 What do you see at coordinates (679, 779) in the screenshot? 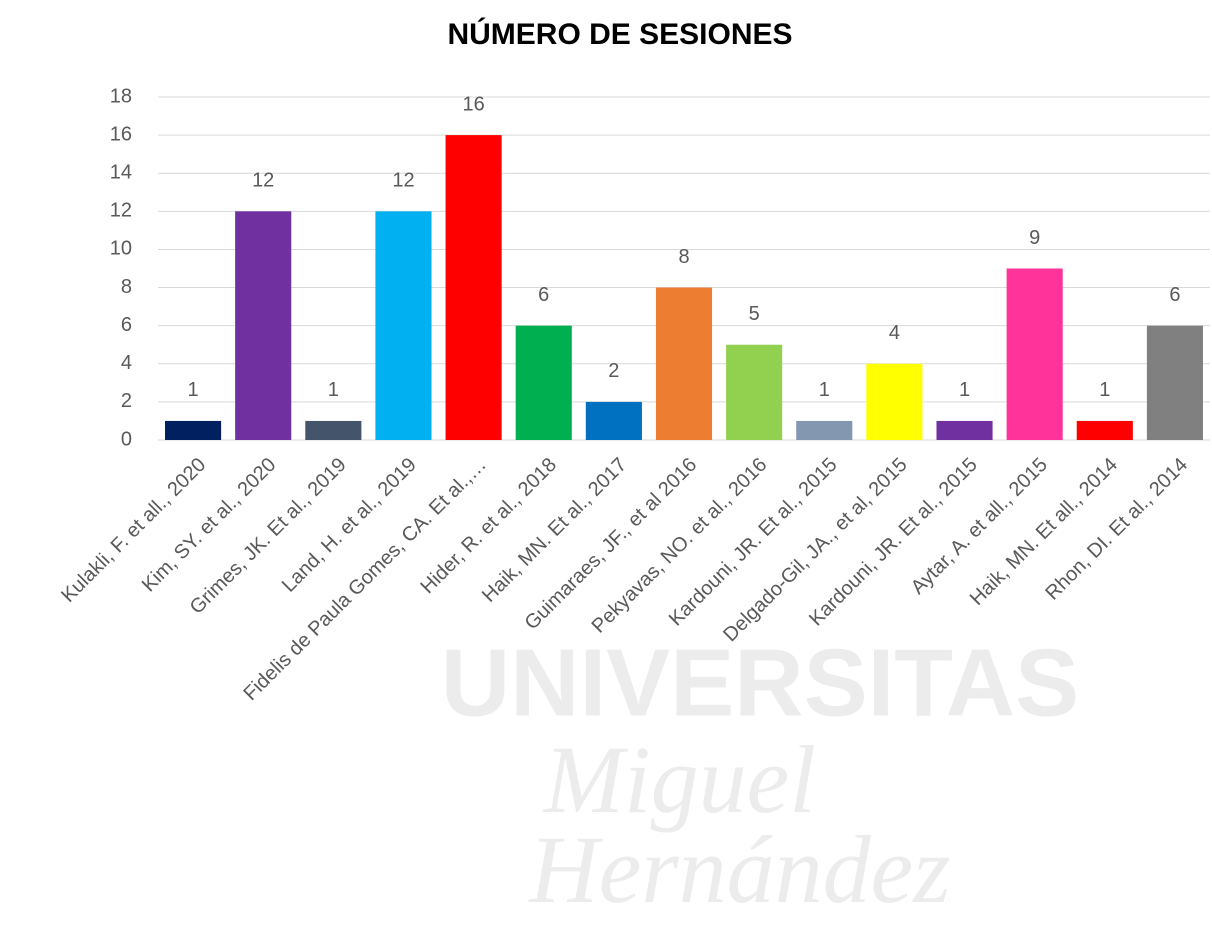
I see `watermark: Miguel` at bounding box center [679, 779].